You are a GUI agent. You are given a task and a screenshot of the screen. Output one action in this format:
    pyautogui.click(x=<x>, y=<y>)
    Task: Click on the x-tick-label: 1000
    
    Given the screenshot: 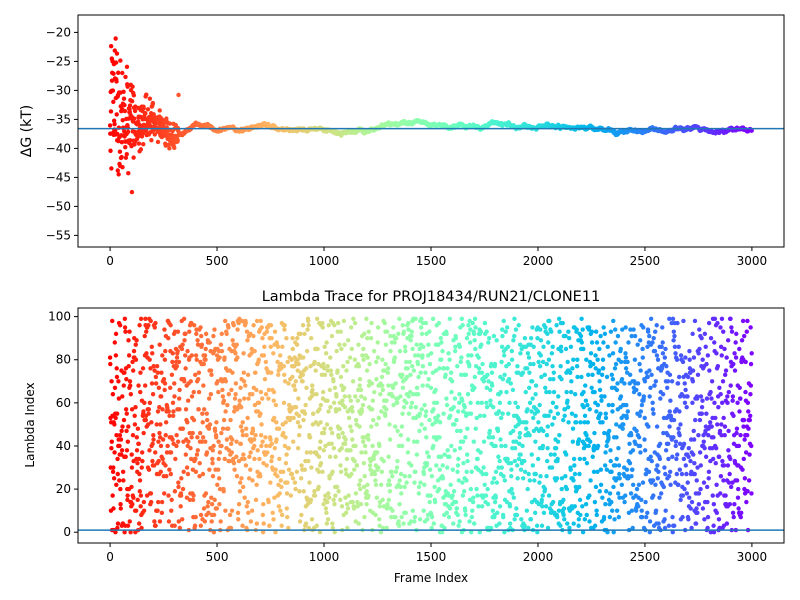 What is the action you would take?
    pyautogui.click(x=324, y=261)
    